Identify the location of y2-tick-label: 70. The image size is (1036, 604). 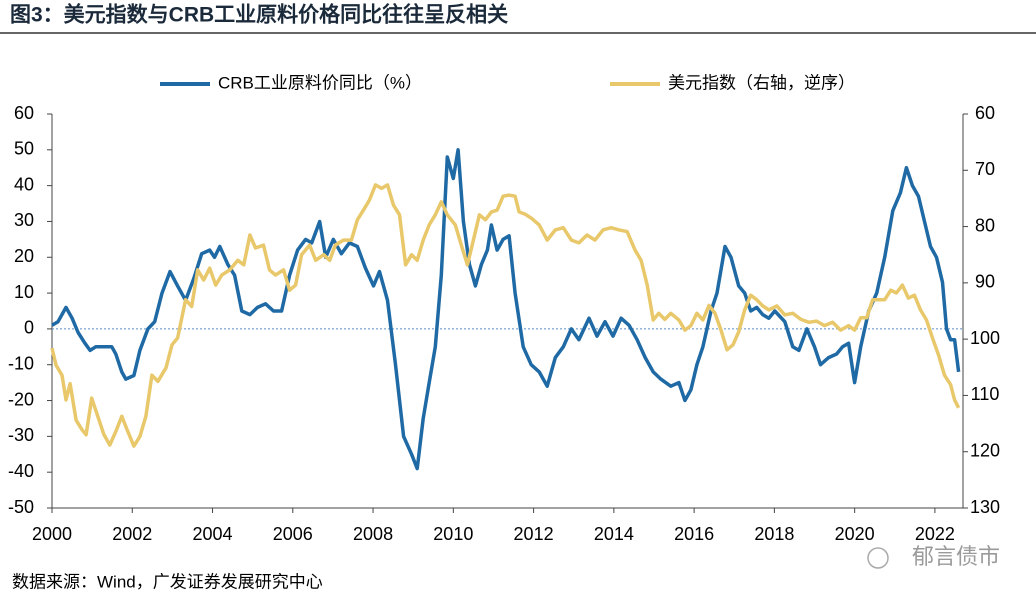
(985, 169).